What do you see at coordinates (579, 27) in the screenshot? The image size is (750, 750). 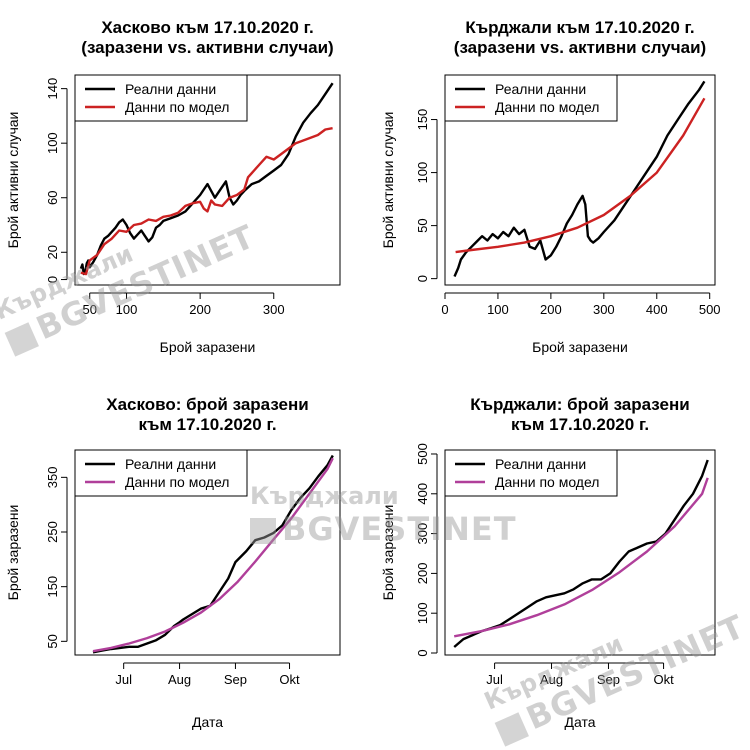 I see `chart-title: Кърджали към 17.10.2020 г.` at bounding box center [579, 27].